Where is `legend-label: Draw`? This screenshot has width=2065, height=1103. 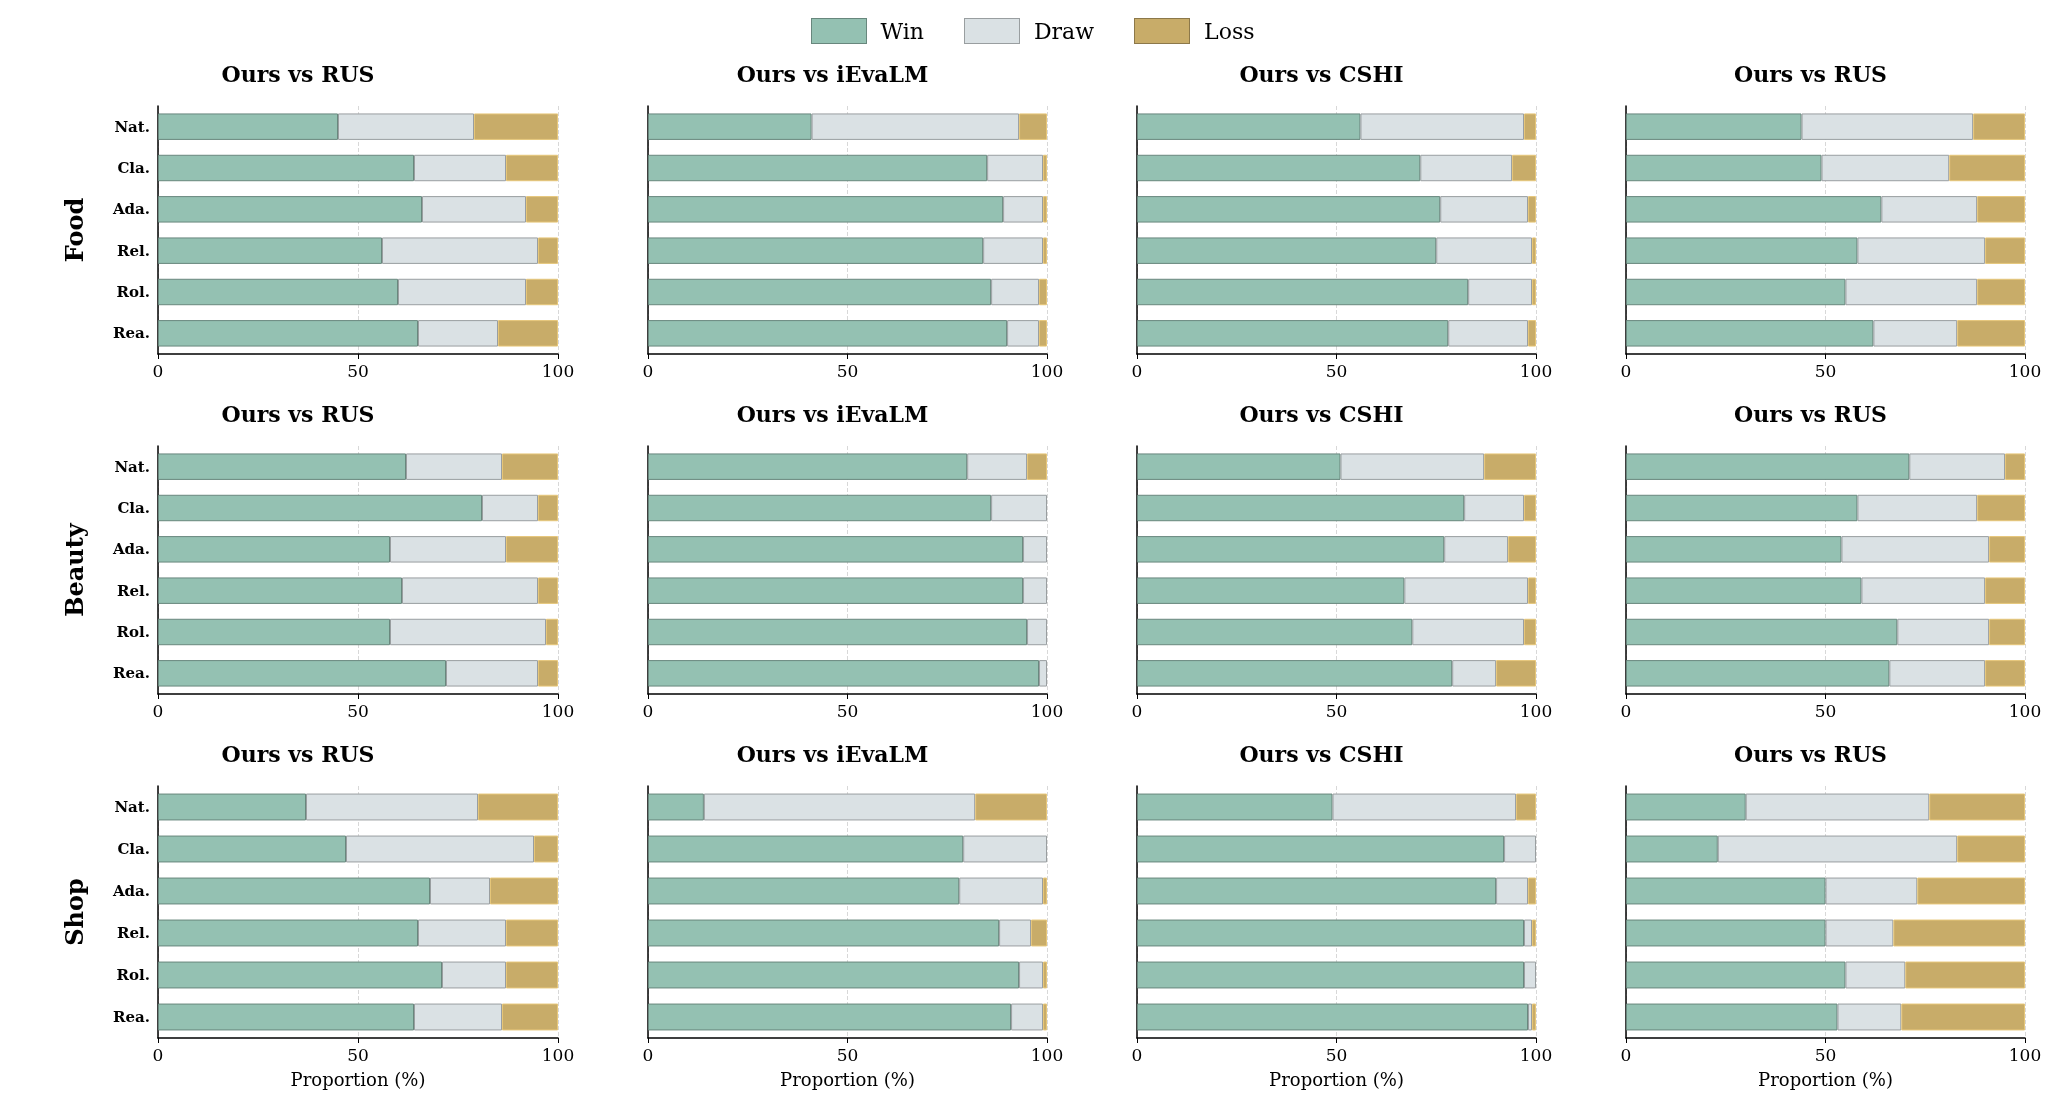 legend-label: Draw is located at coordinates (1064, 31).